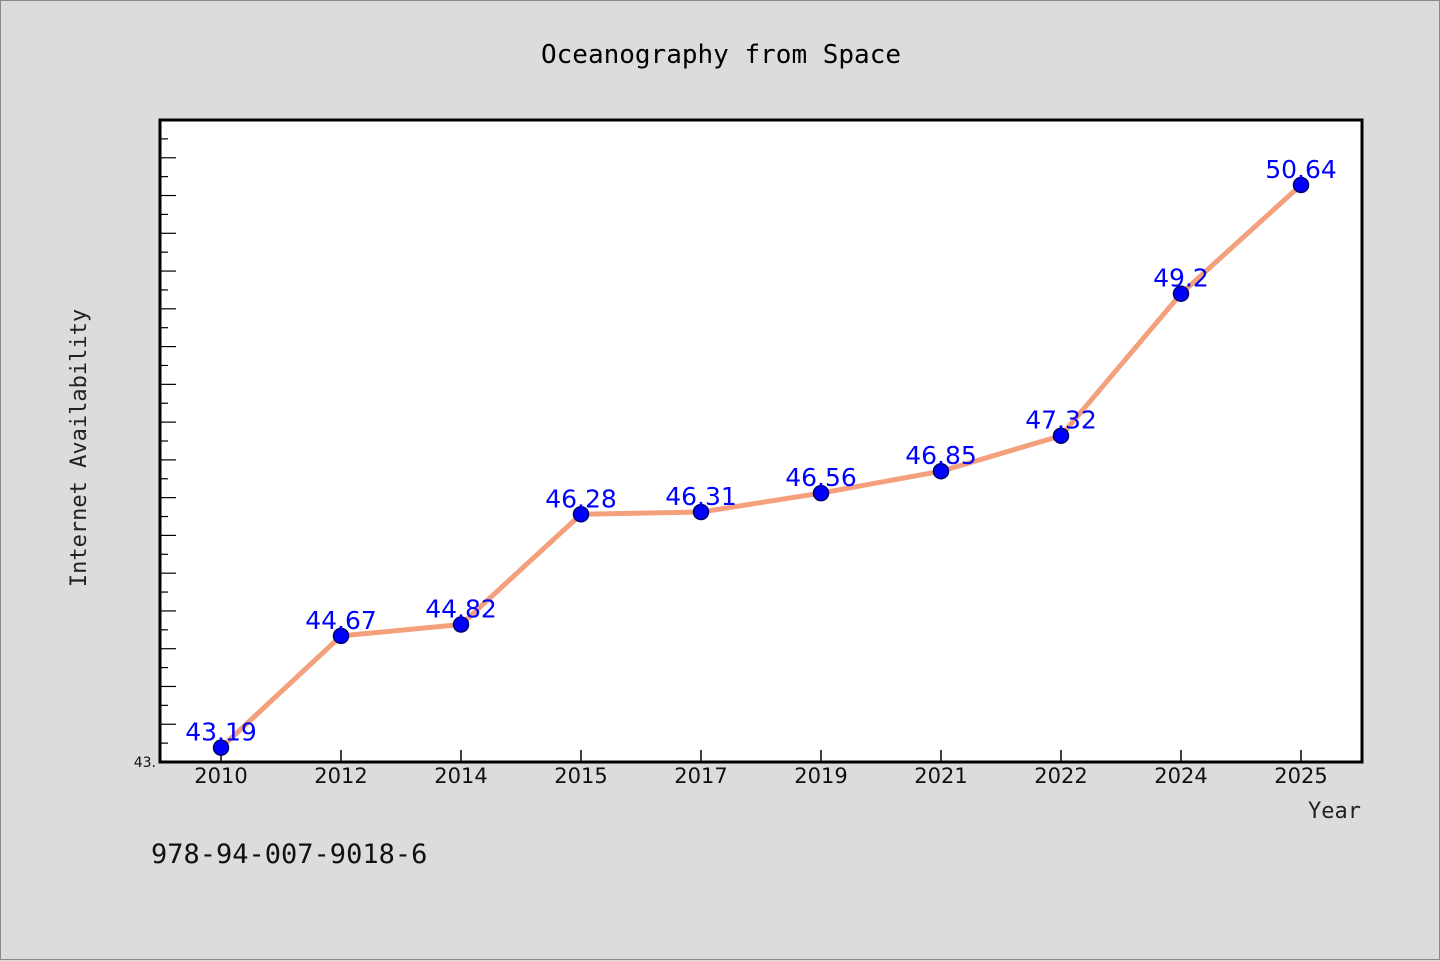 This screenshot has height=961, width=1440. Describe the element at coordinates (761, 756) in the screenshot. I see `x-axis-ticks` at that location.